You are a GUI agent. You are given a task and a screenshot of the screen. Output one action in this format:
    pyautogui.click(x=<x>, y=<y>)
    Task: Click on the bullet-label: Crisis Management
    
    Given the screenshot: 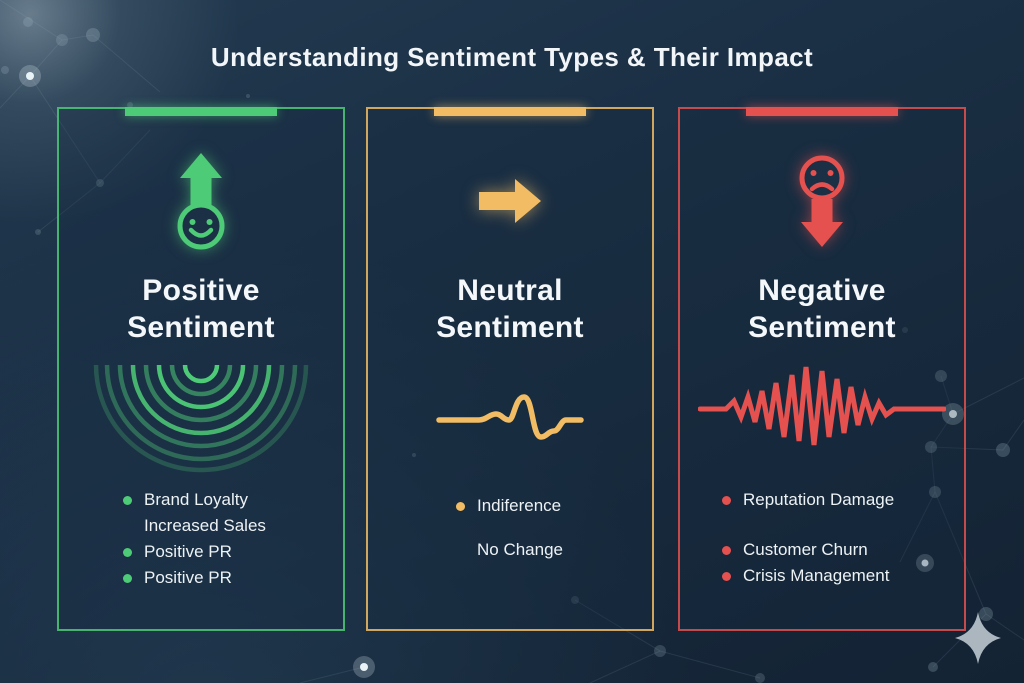 What is the action you would take?
    pyautogui.click(x=816, y=575)
    